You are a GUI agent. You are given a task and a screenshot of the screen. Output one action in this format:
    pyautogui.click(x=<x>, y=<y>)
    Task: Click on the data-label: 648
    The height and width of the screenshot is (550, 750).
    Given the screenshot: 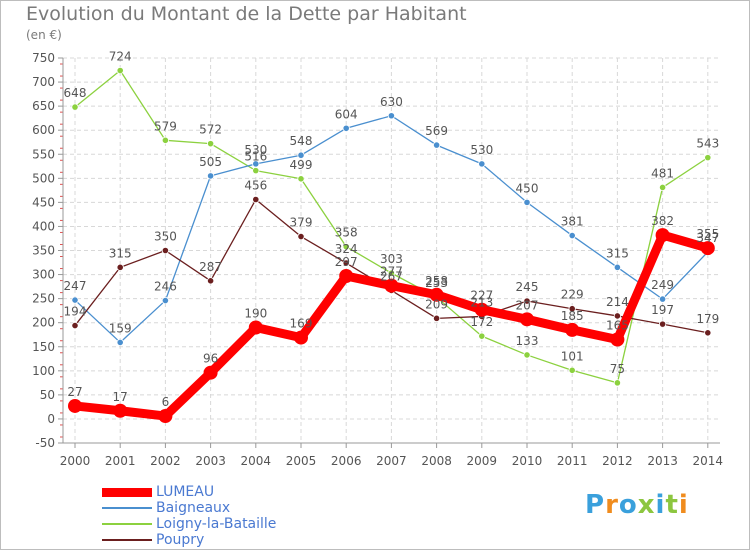 What is the action you would take?
    pyautogui.click(x=75, y=93)
    